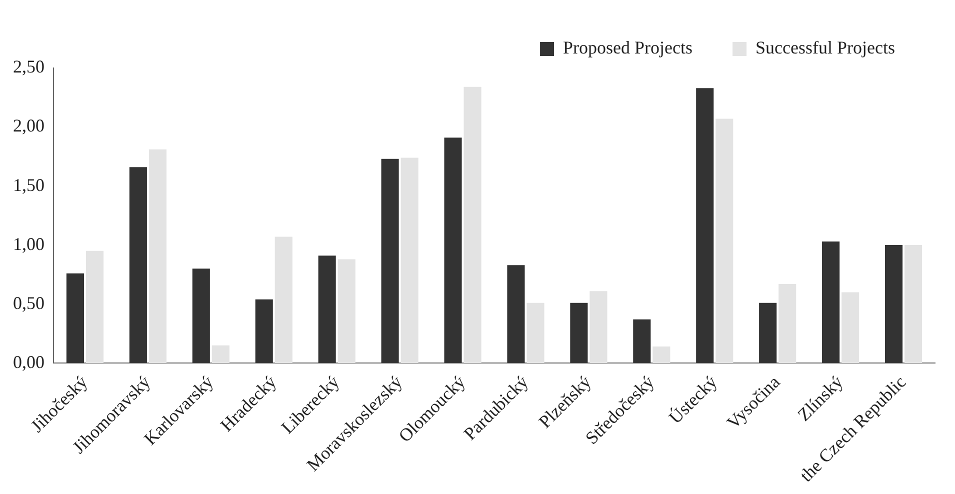 This screenshot has width=955, height=494. What do you see at coordinates (28, 362) in the screenshot?
I see `y-tick-label: 0,00` at bounding box center [28, 362].